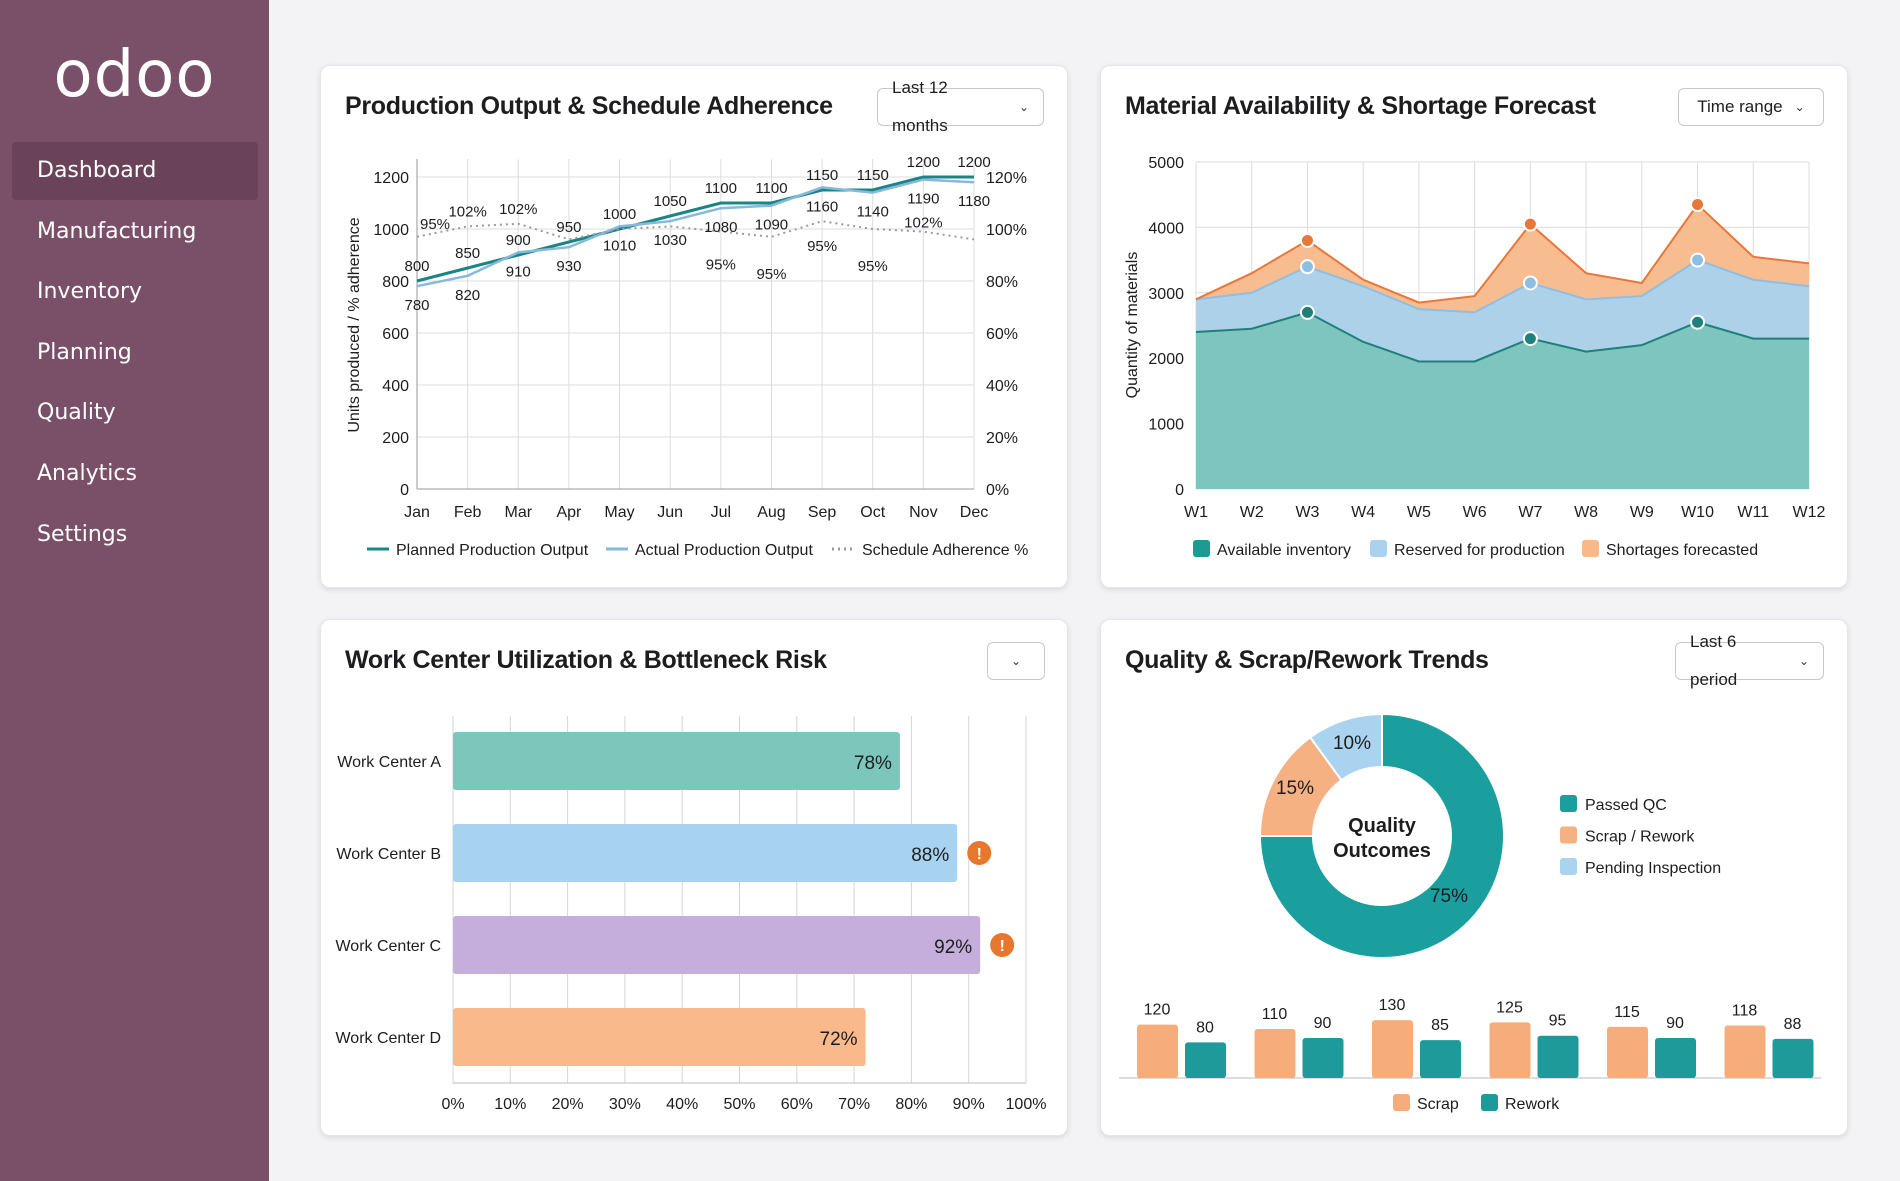 This screenshot has height=1181, width=1900. I want to click on bar-value-label: 110, so click(1275, 1014).